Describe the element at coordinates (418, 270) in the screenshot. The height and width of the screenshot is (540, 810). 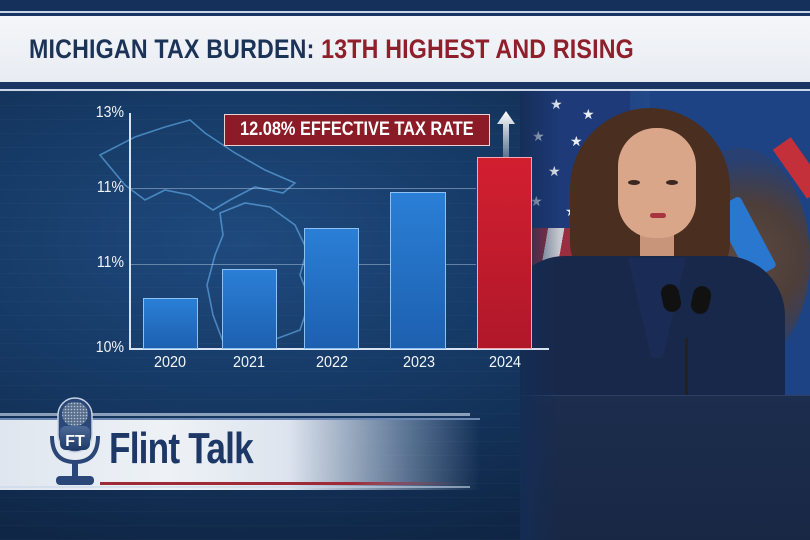
I see `bar-2023` at that location.